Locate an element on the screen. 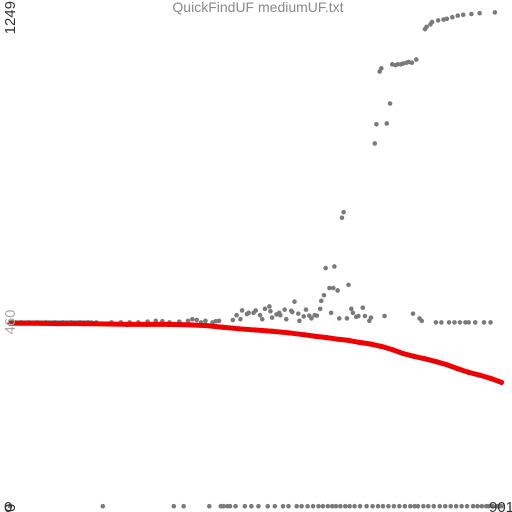  x-tick-label-start: 0 is located at coordinates (8, 505).